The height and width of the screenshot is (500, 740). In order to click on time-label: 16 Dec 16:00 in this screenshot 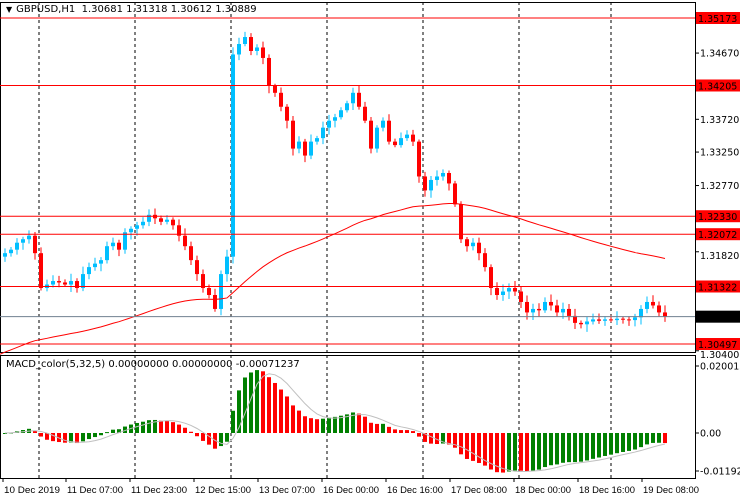, I will do `click(415, 490)`.